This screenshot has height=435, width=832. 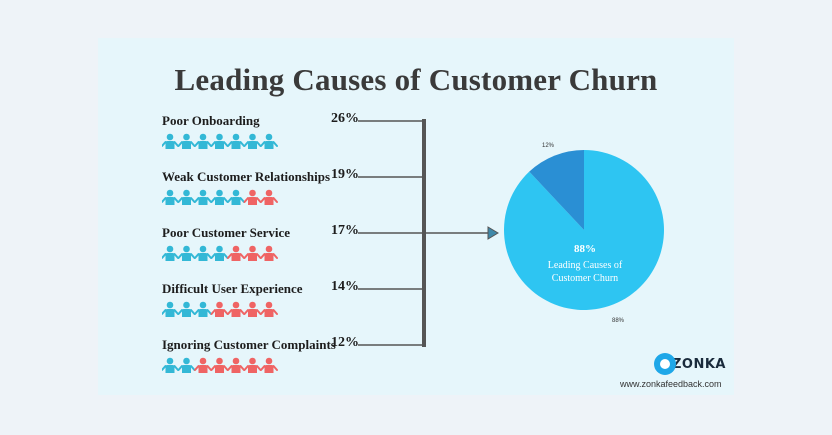 What do you see at coordinates (345, 342) in the screenshot?
I see `cause-percentage: 12%` at bounding box center [345, 342].